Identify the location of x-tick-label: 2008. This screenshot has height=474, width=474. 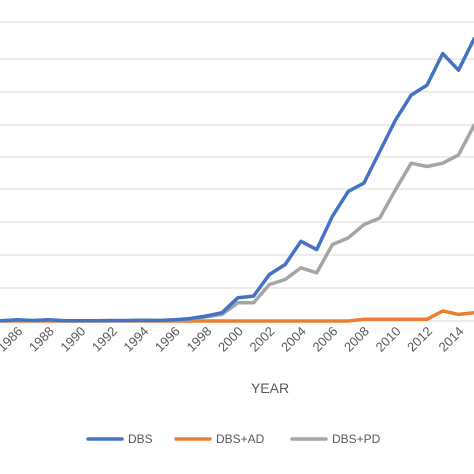
(356, 339).